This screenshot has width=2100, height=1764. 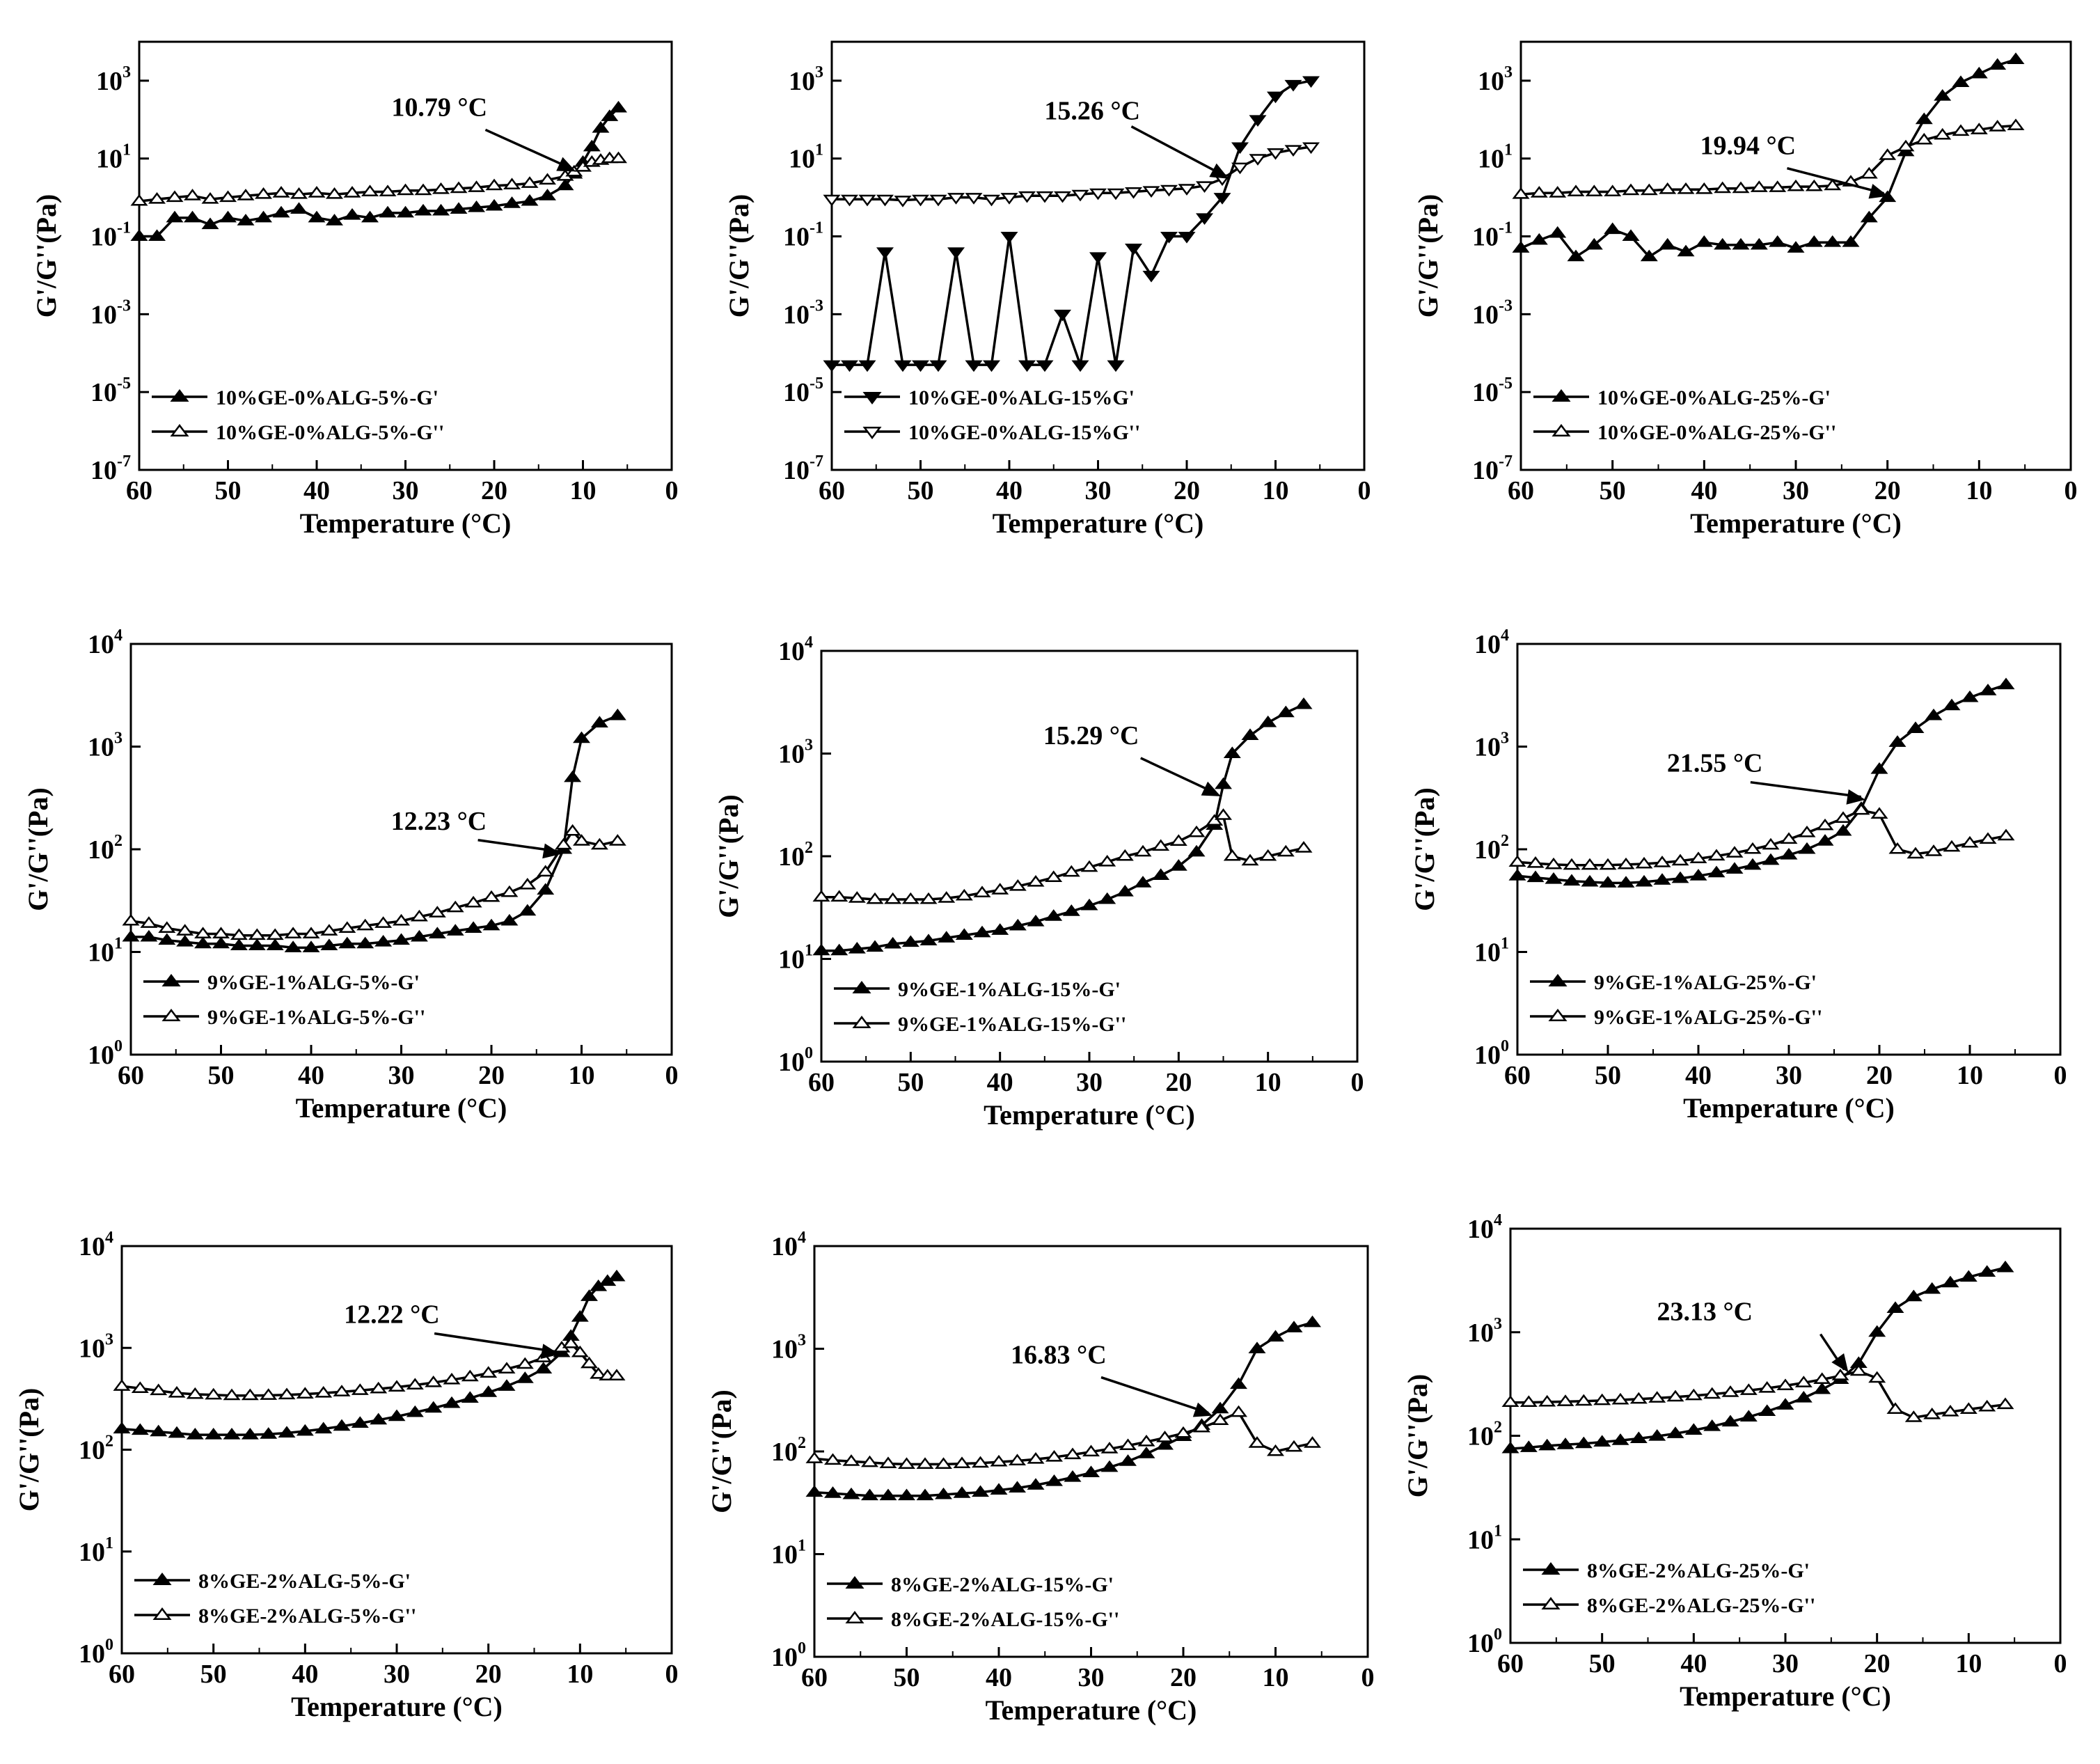 What do you see at coordinates (1358, 1082) in the screenshot?
I see `x-tick-label: 0` at bounding box center [1358, 1082].